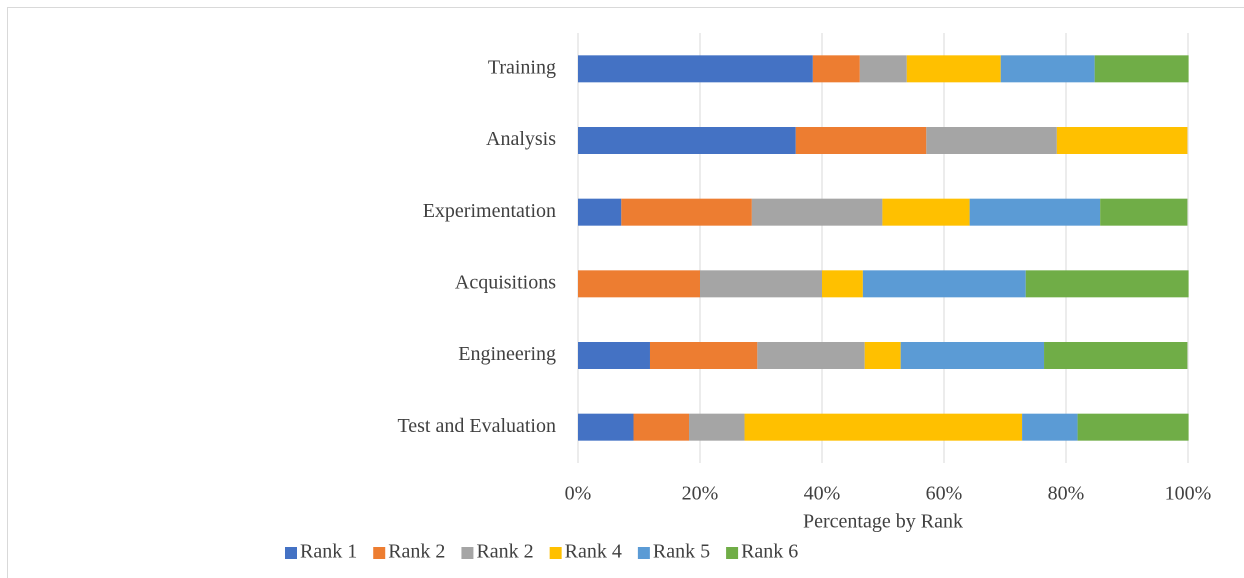 The image size is (1244, 578). What do you see at coordinates (700, 494) in the screenshot?
I see `x-tick-label: 20%` at bounding box center [700, 494].